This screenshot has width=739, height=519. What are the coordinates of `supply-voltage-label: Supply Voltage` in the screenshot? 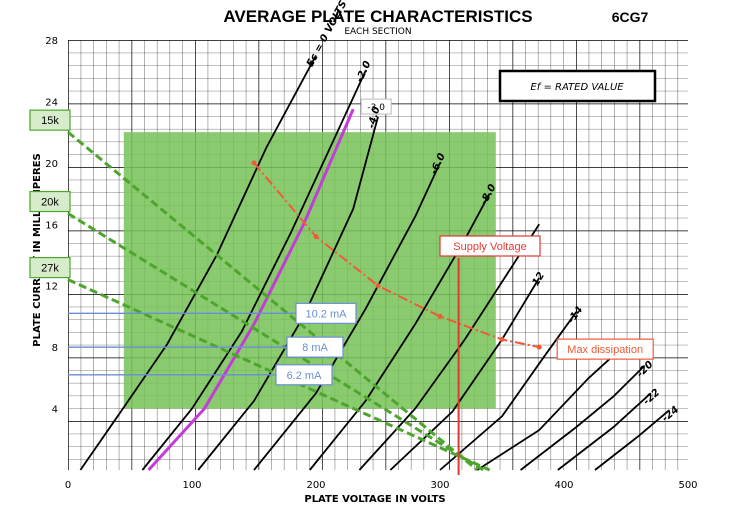 It's located at (489, 247).